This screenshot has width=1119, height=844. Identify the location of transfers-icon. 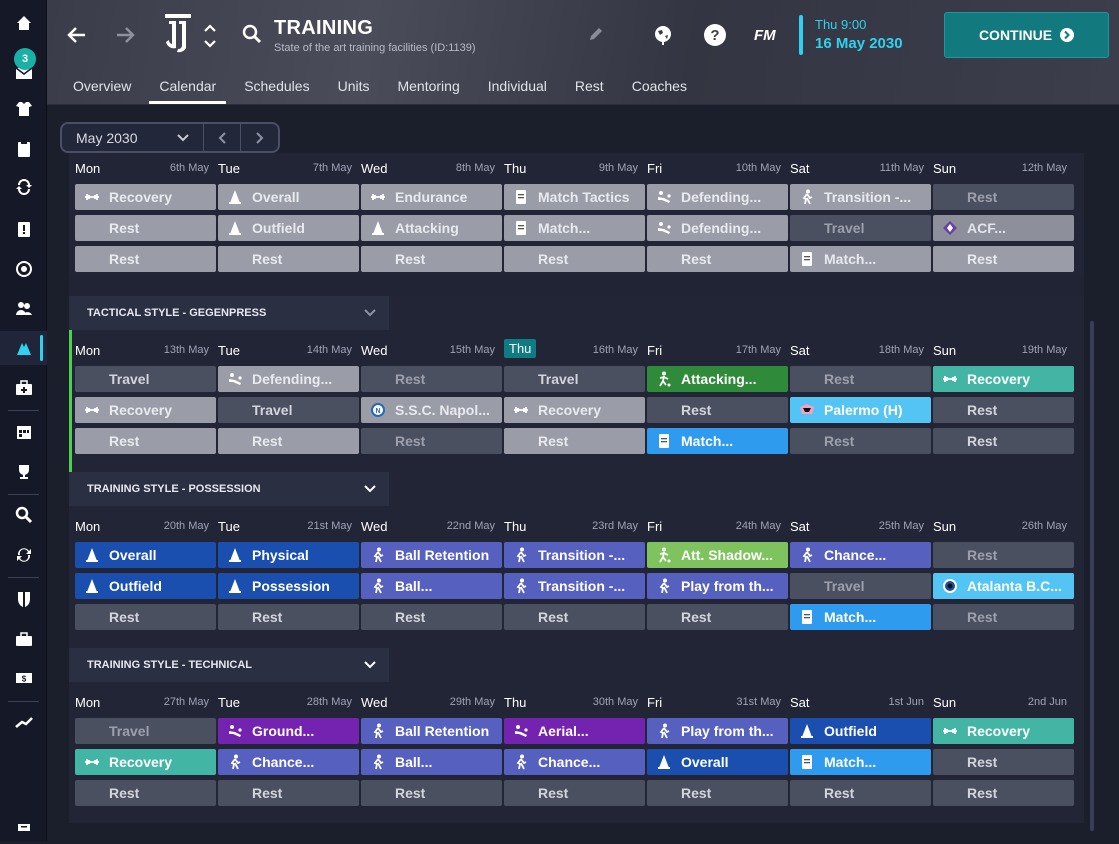
(23, 187).